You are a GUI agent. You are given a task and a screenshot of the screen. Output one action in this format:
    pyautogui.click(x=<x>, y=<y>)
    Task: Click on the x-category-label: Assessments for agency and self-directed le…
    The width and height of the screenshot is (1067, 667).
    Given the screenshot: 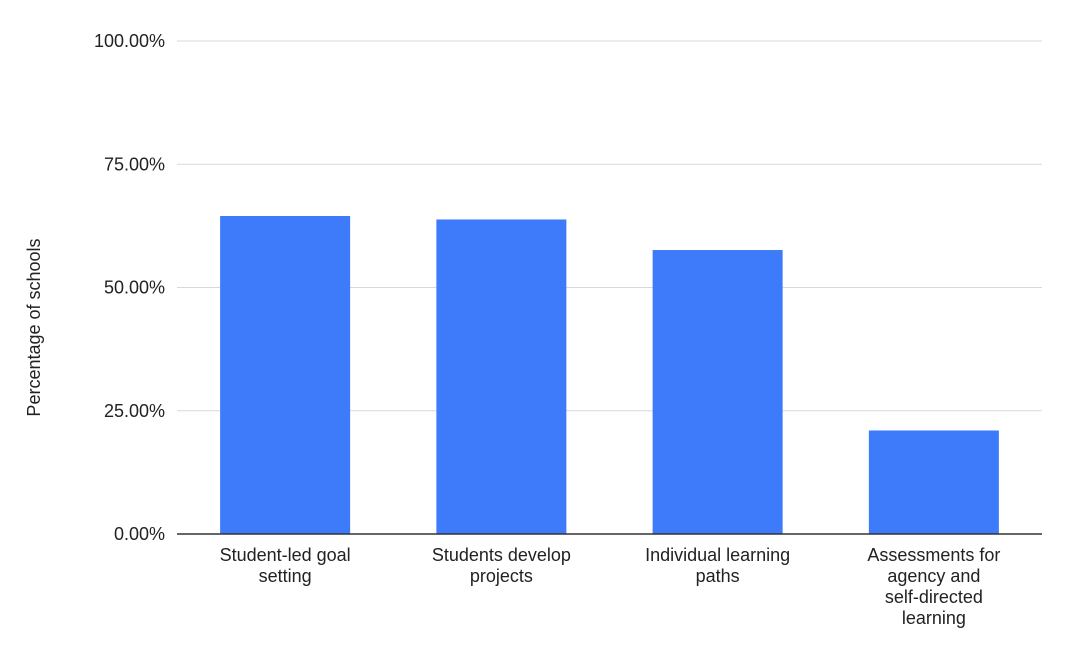 What is the action you would take?
    pyautogui.click(x=933, y=586)
    